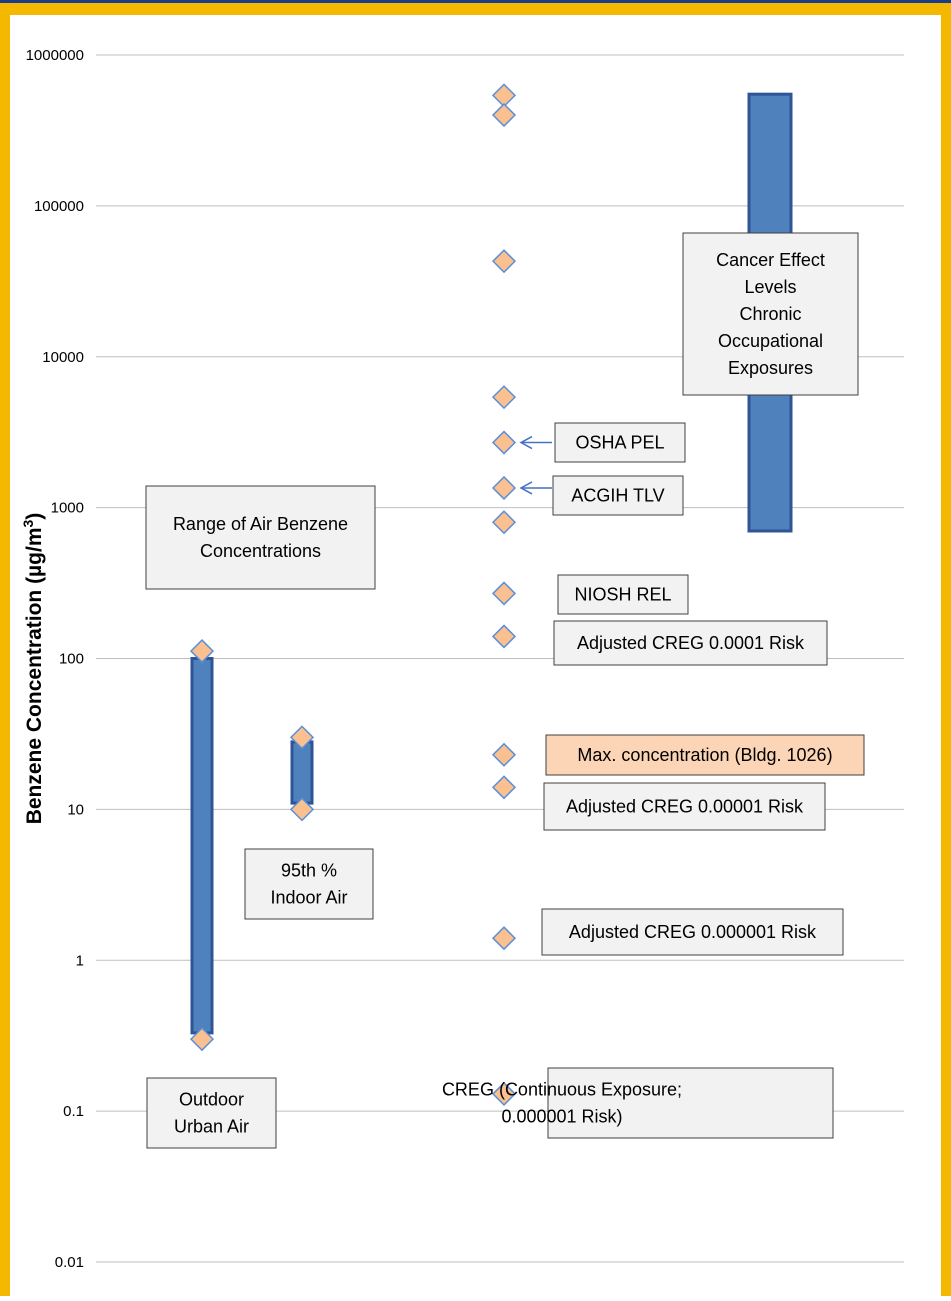 Image resolution: width=951 pixels, height=1301 pixels. I want to click on creg-0001-label-box, so click(690, 643).